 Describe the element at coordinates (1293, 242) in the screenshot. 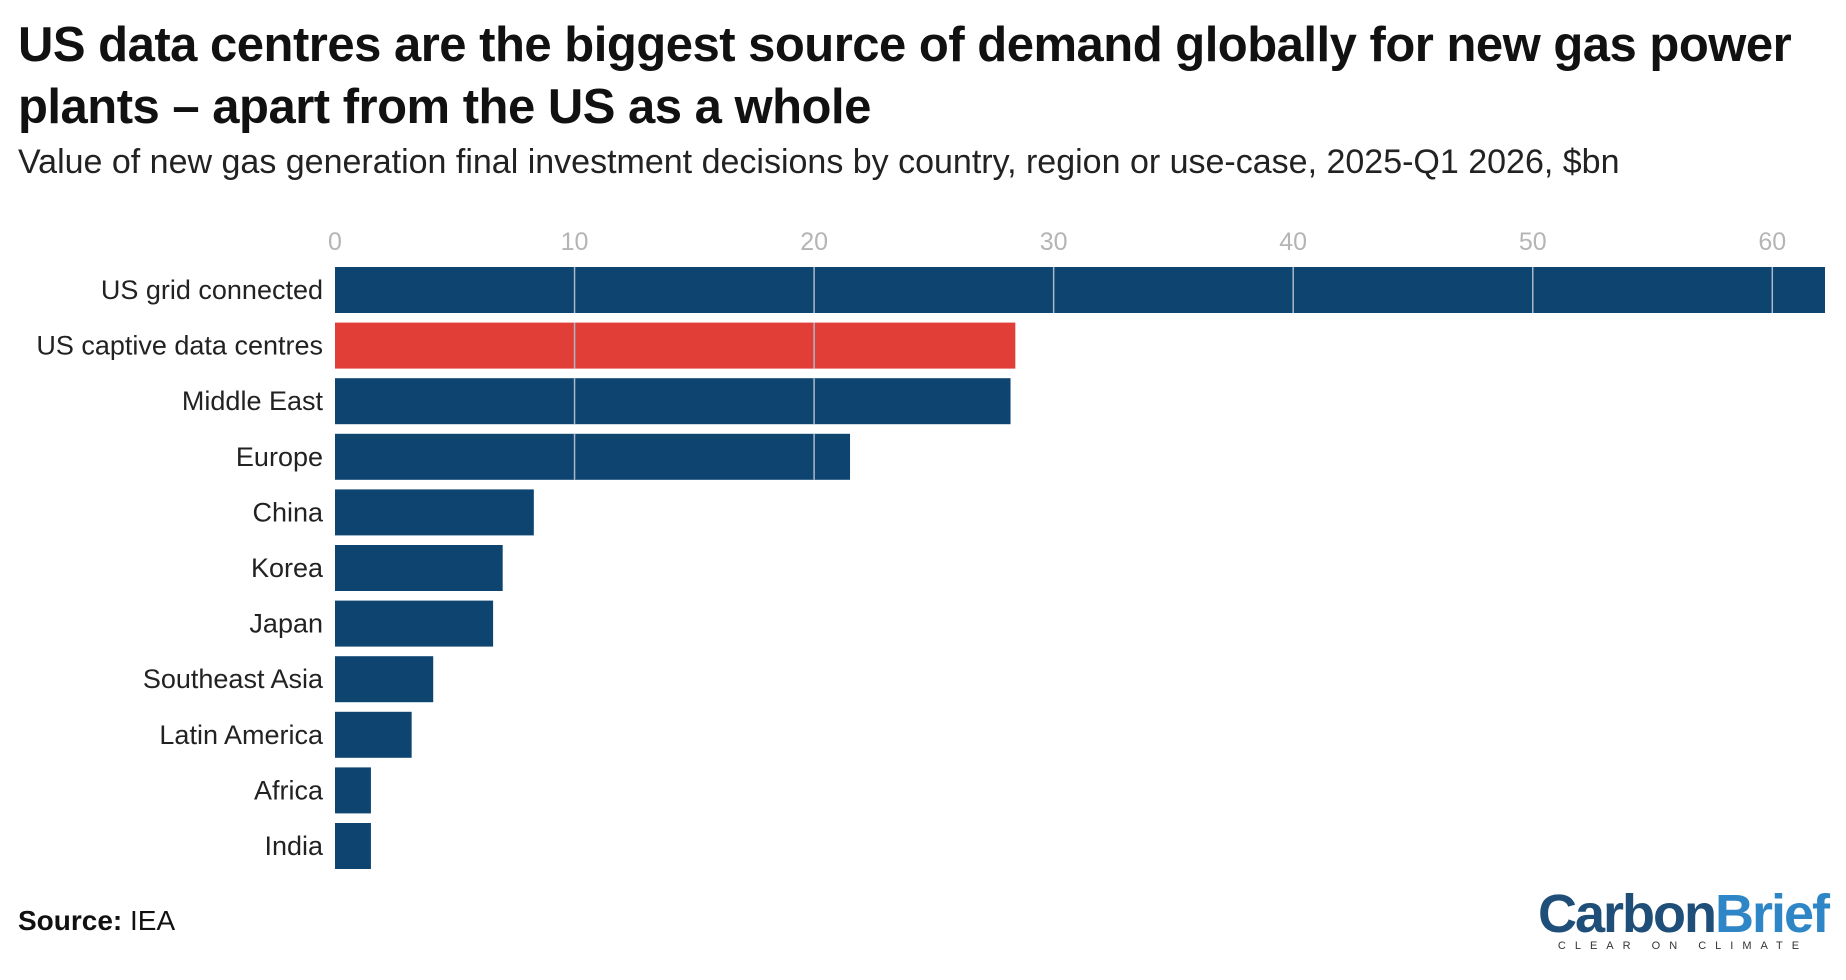

I see `x-tick-label: 40` at that location.